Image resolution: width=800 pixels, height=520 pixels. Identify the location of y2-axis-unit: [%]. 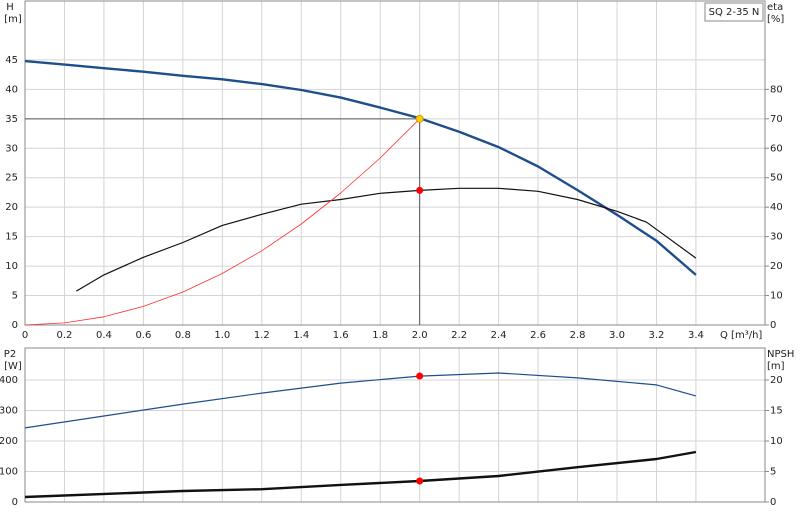
(775, 19).